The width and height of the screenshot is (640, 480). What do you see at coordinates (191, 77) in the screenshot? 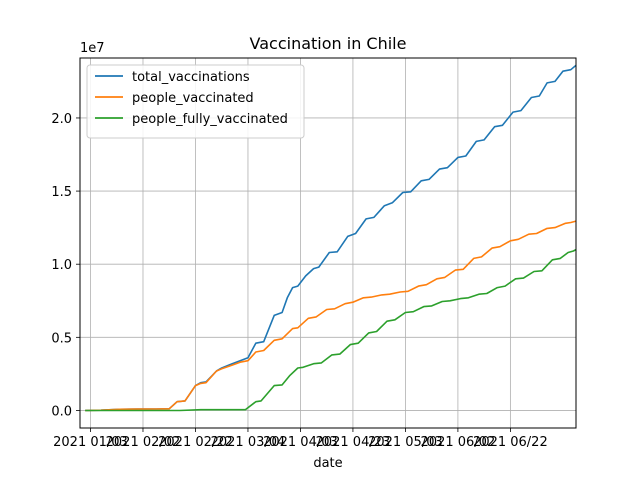
I see `legend-label: total_vaccinations` at bounding box center [191, 77].